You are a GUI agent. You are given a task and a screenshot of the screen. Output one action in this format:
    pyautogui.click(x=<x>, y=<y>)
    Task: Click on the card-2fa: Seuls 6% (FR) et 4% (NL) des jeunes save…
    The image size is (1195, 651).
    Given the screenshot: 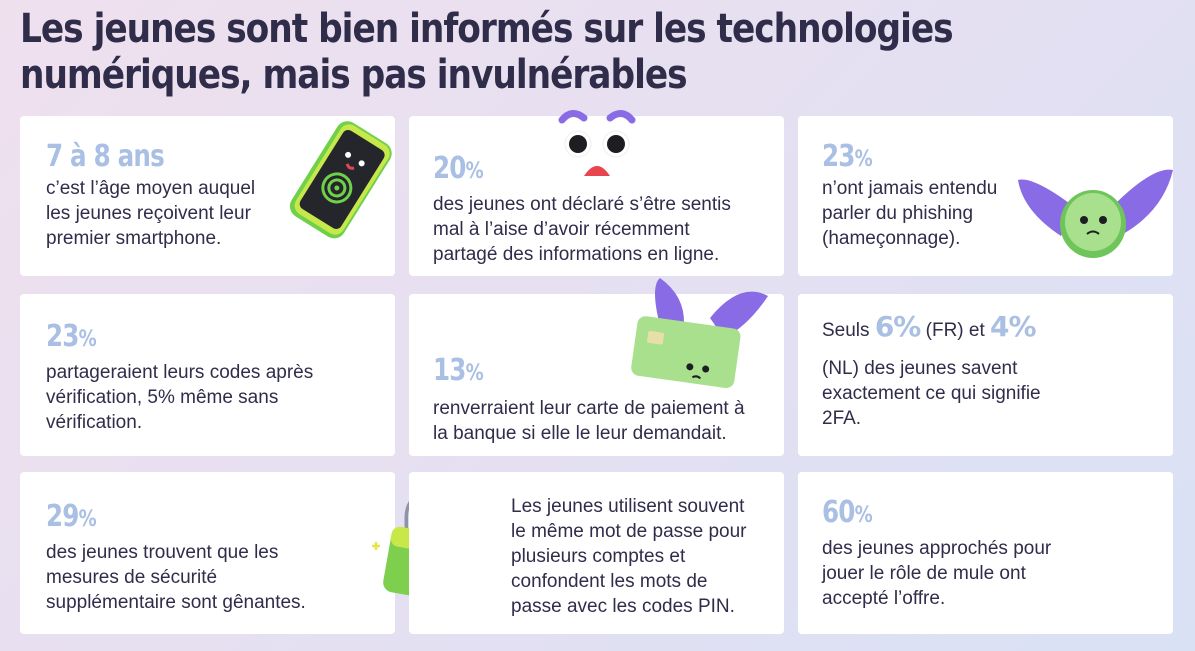 What is the action you would take?
    pyautogui.click(x=985, y=375)
    